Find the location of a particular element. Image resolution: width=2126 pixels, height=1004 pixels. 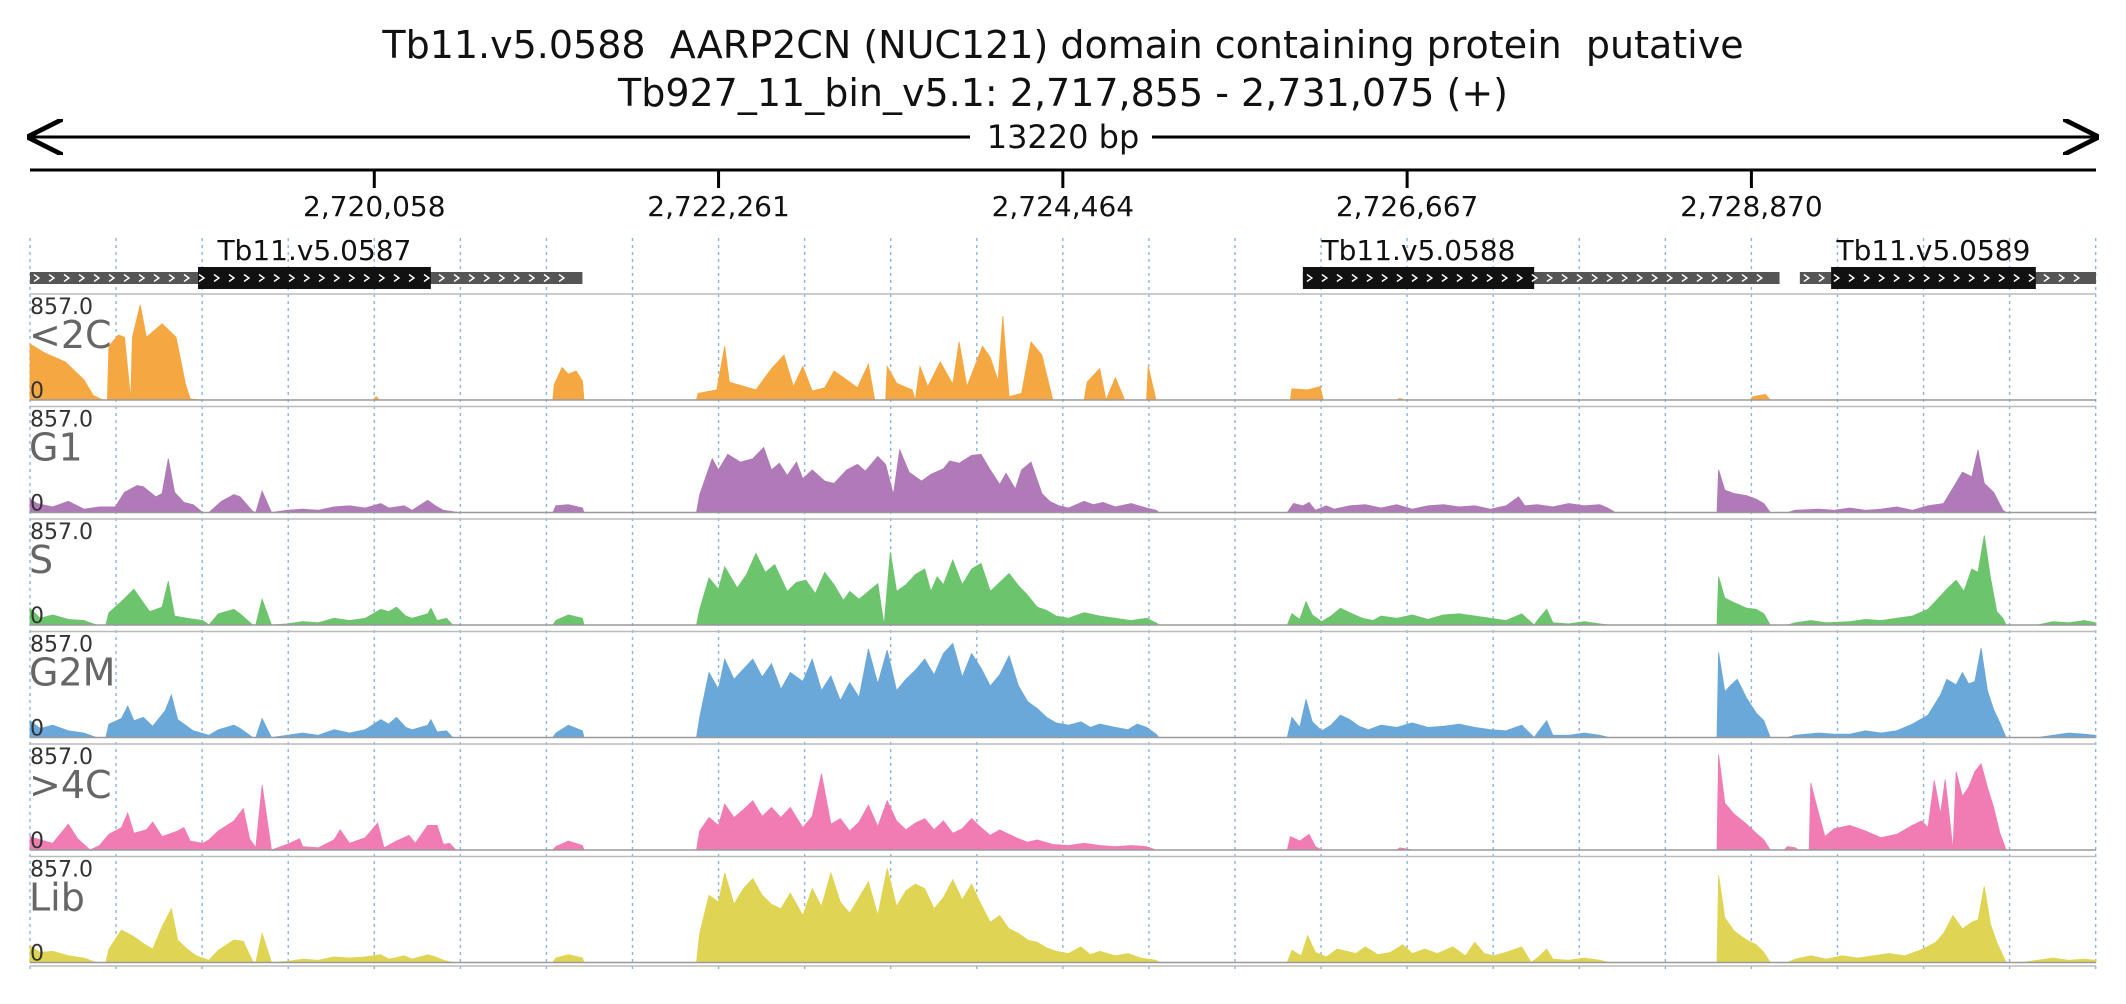

gene-track: Tb11.v5.0587 Tb11.v5.0588 Tb11.v5.0589 is located at coordinates (1063, 261).